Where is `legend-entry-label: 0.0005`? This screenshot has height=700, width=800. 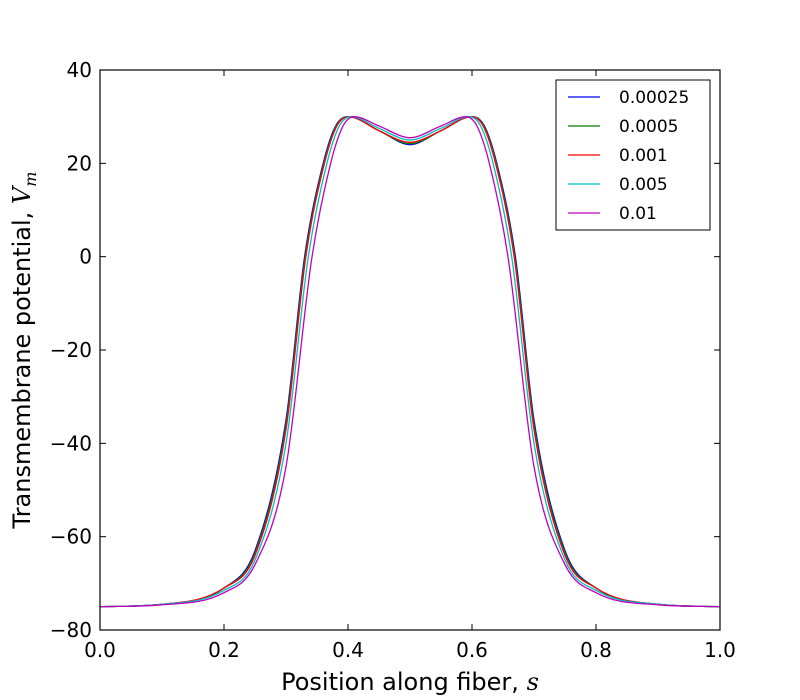 legend-entry-label: 0.0005 is located at coordinates (648, 127).